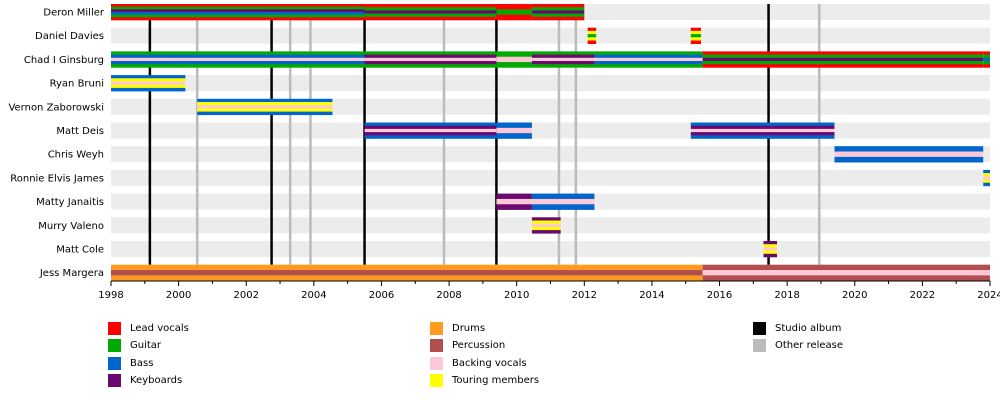 The width and height of the screenshot is (1000, 400). What do you see at coordinates (178, 295) in the screenshot?
I see `x-tick-label: 2000` at bounding box center [178, 295].